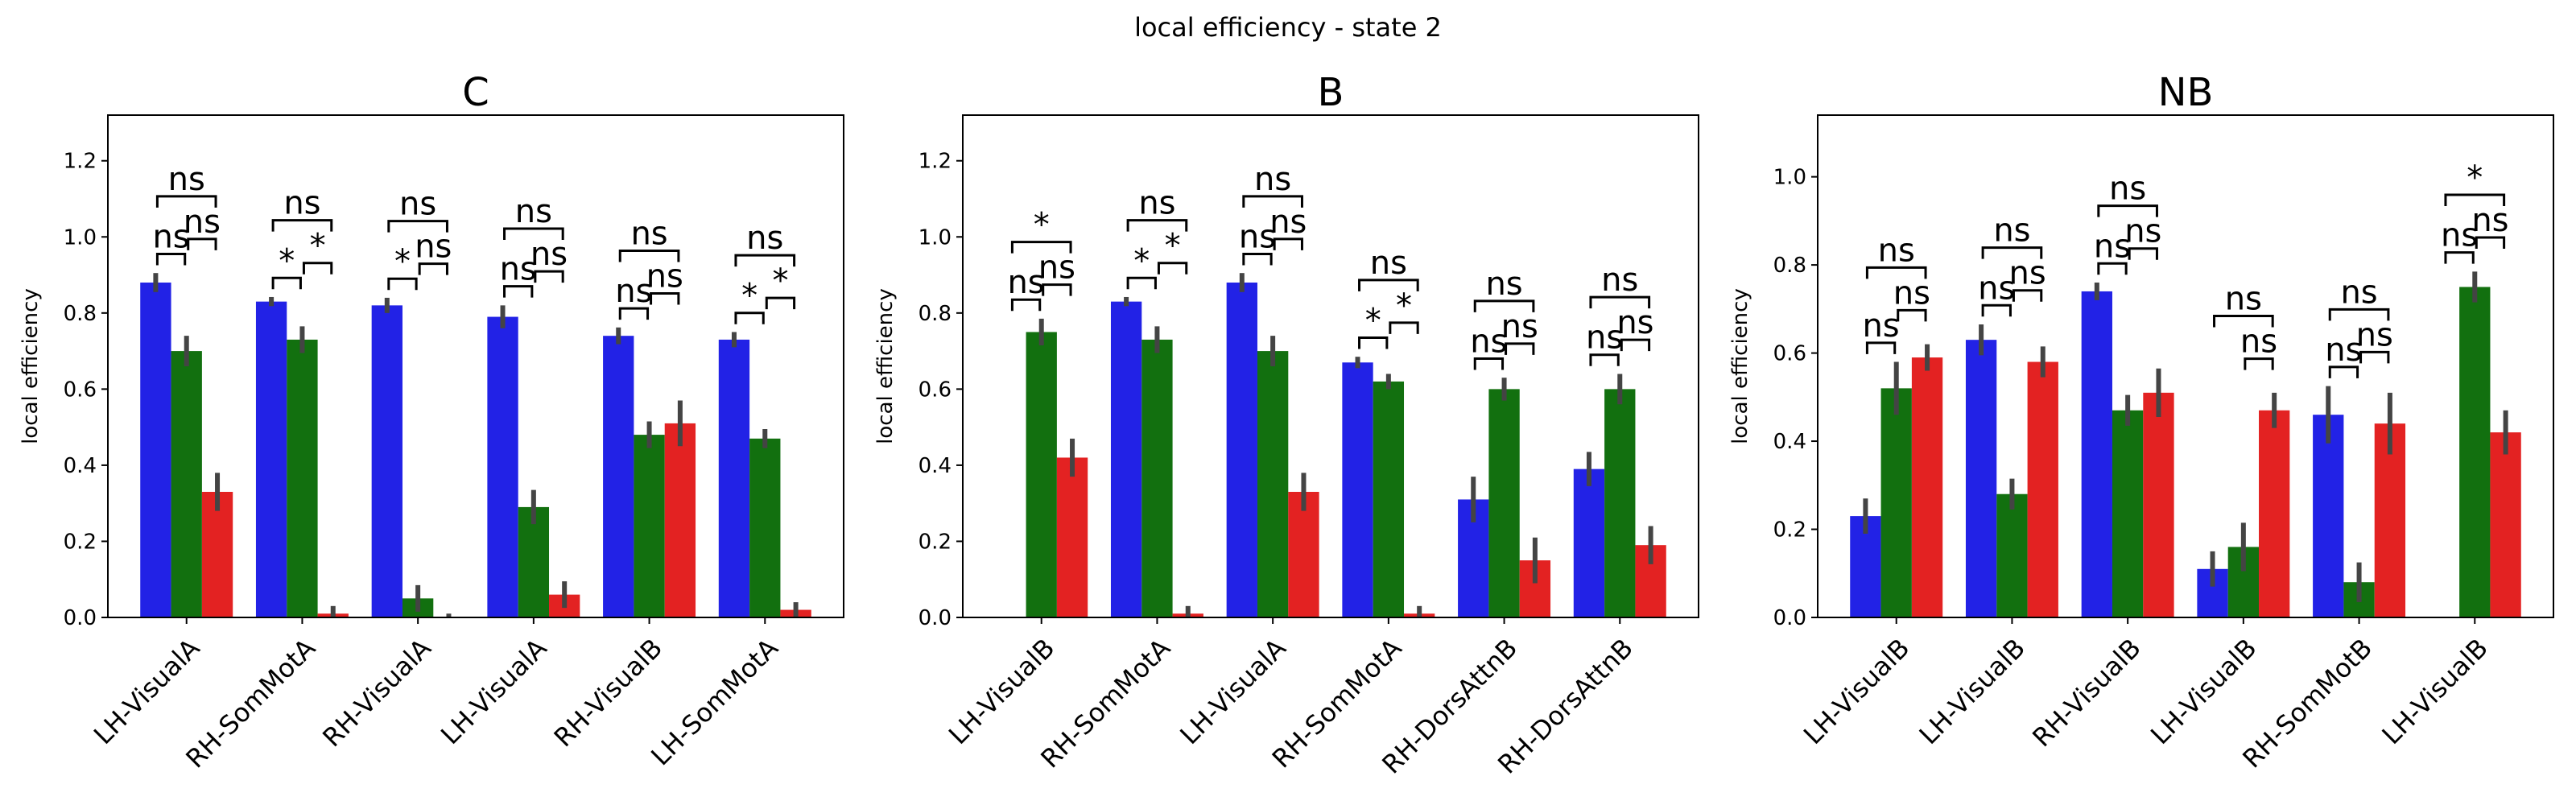  I want to click on panel-title: C, so click(475, 92).